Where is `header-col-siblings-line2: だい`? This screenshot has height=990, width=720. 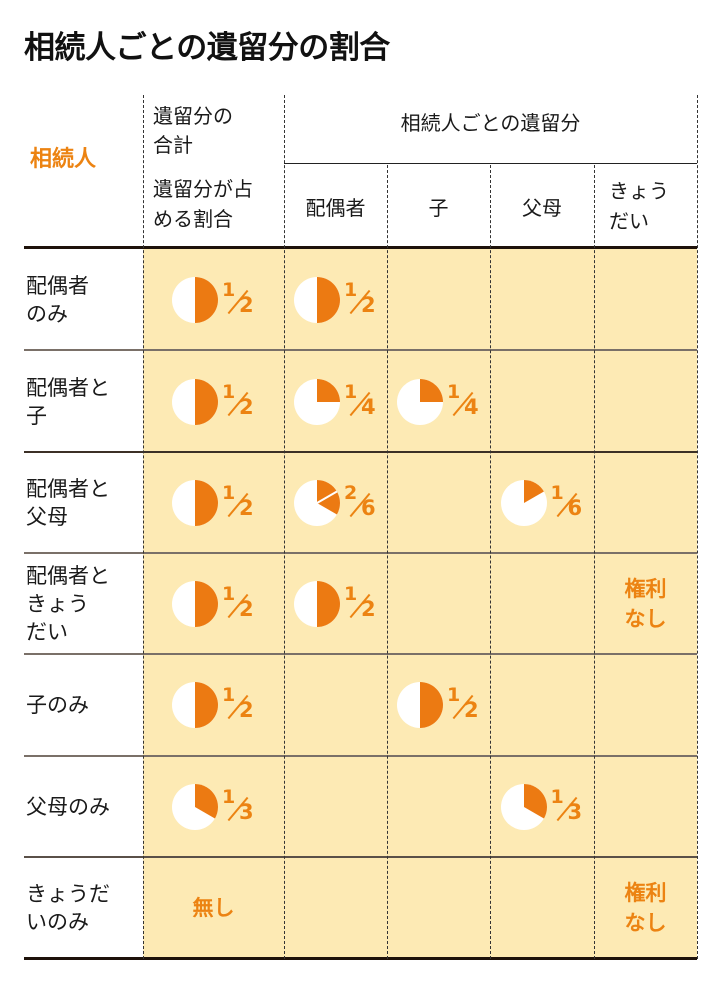
header-col-siblings-line2: だい is located at coordinates (629, 221).